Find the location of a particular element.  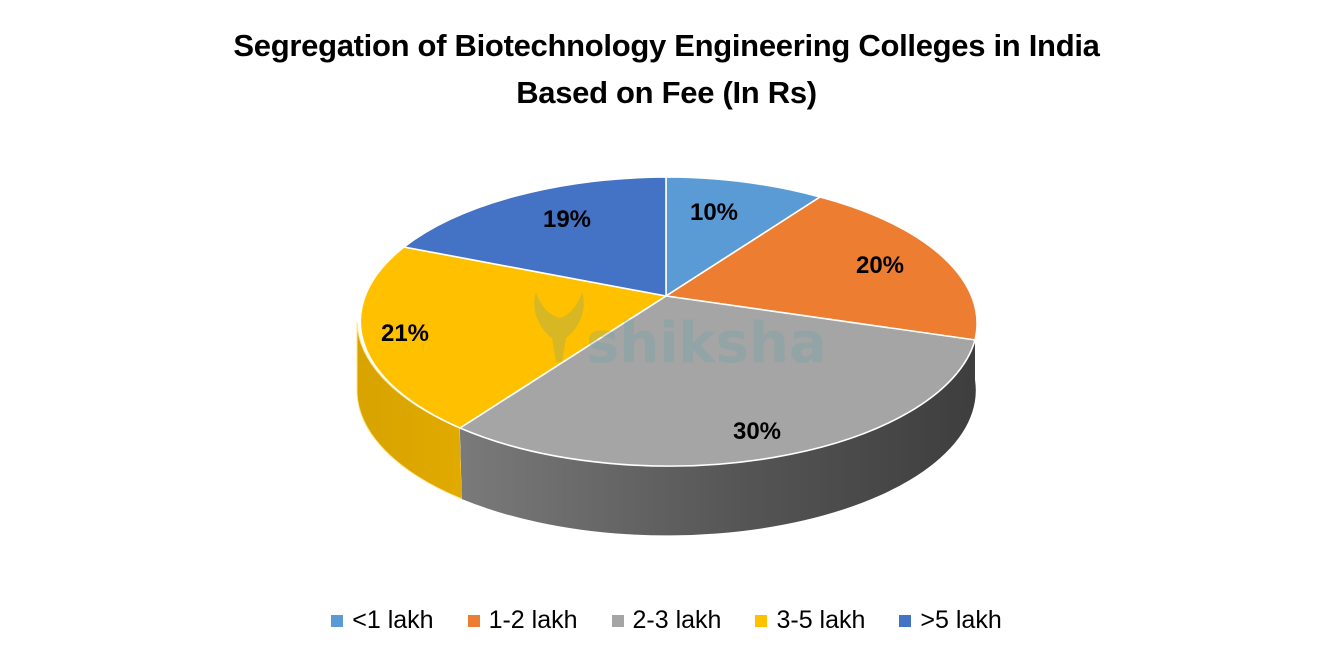

slice-1-2-lakh is located at coordinates (821, 268).